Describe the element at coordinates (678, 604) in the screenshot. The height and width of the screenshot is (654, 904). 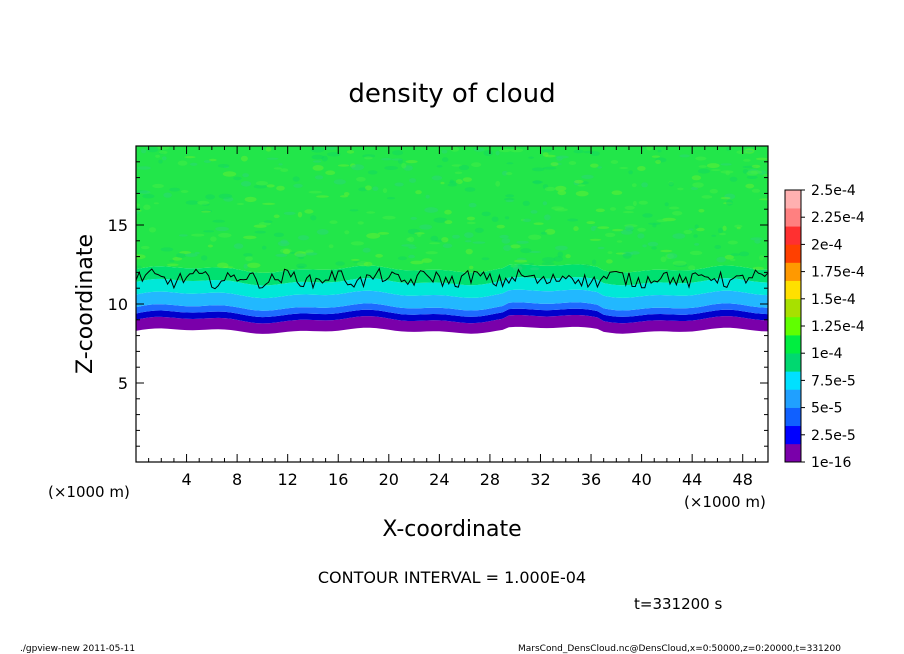
I see `time-label: t=331200 s` at that location.